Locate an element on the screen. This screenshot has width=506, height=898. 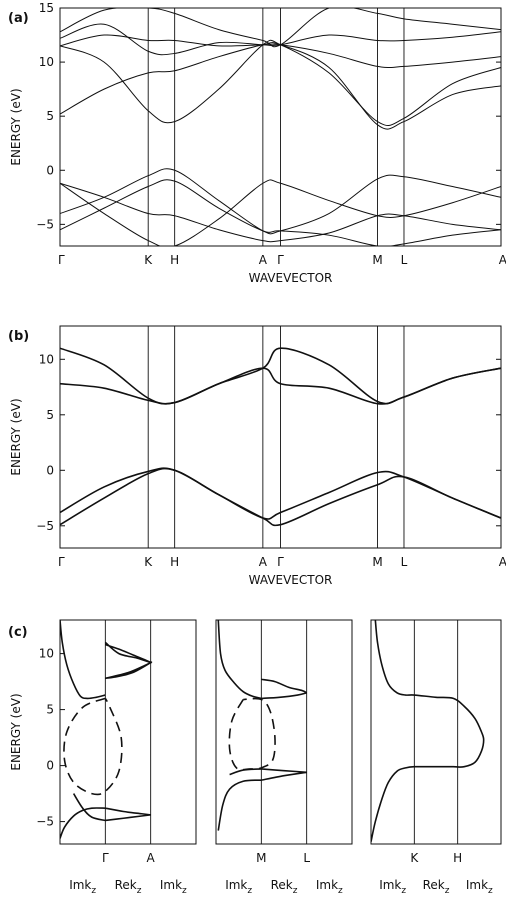
y-tick-label: 15 is located at coordinates (46, 8).